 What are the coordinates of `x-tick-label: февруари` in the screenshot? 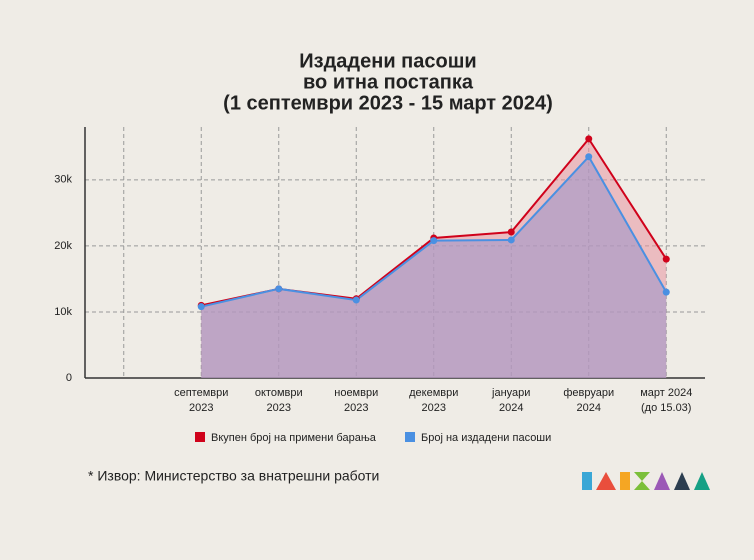 It's located at (588, 393).